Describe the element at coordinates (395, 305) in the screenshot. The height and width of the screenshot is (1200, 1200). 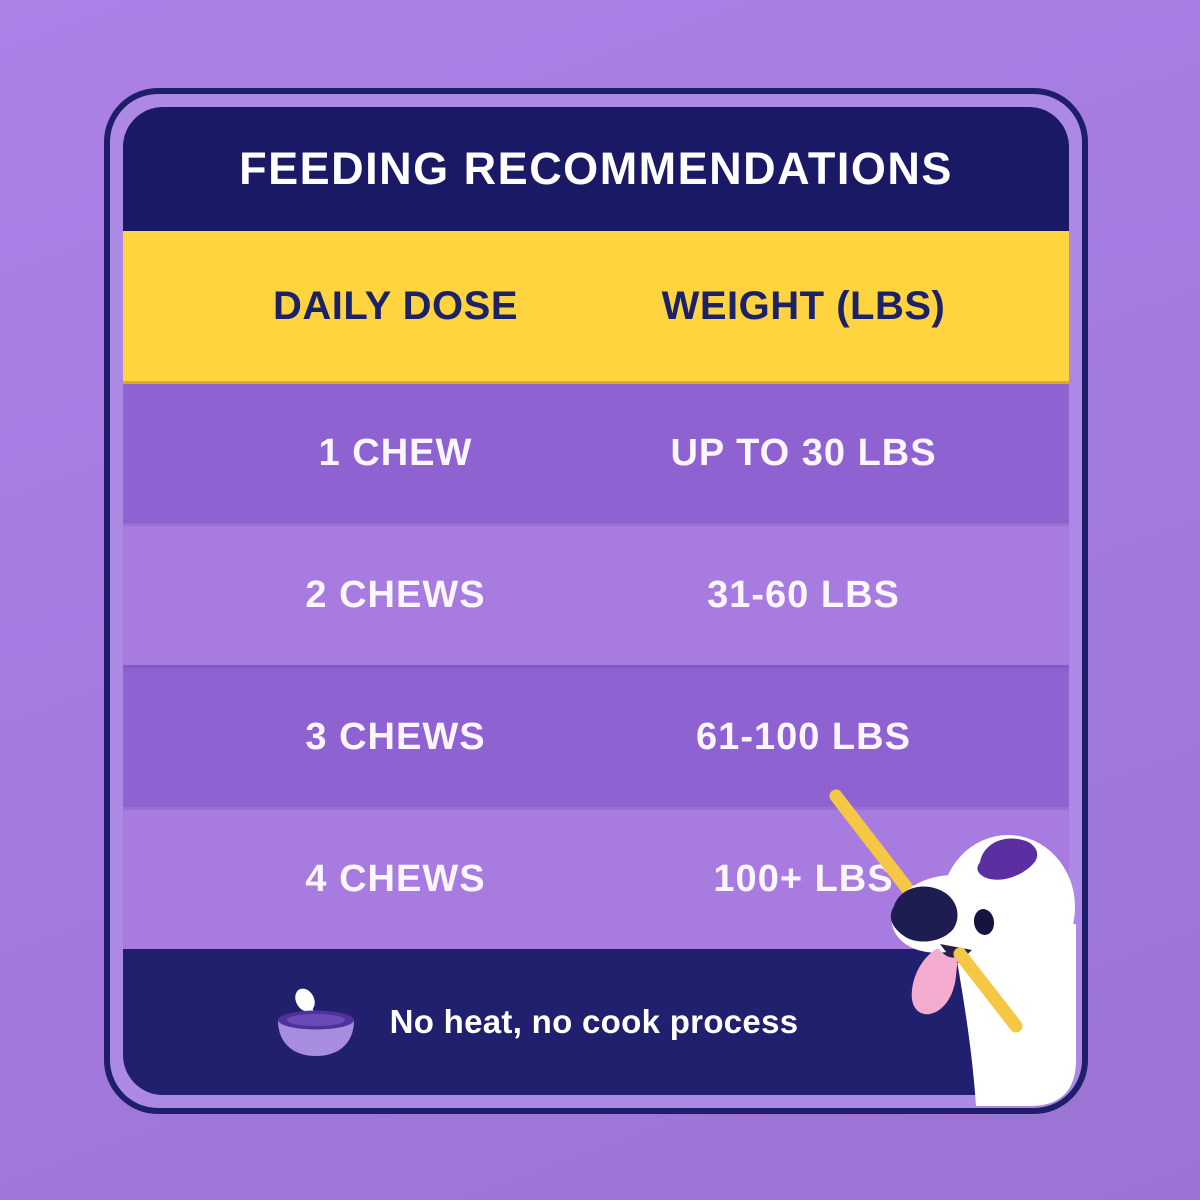
I see `column-header-dose: DAILY DOSE` at that location.